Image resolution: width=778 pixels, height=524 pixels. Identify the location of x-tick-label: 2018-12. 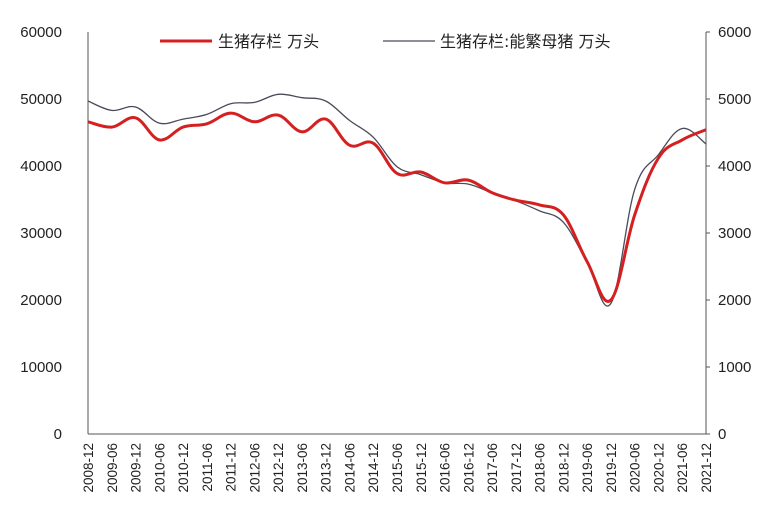
(563, 468).